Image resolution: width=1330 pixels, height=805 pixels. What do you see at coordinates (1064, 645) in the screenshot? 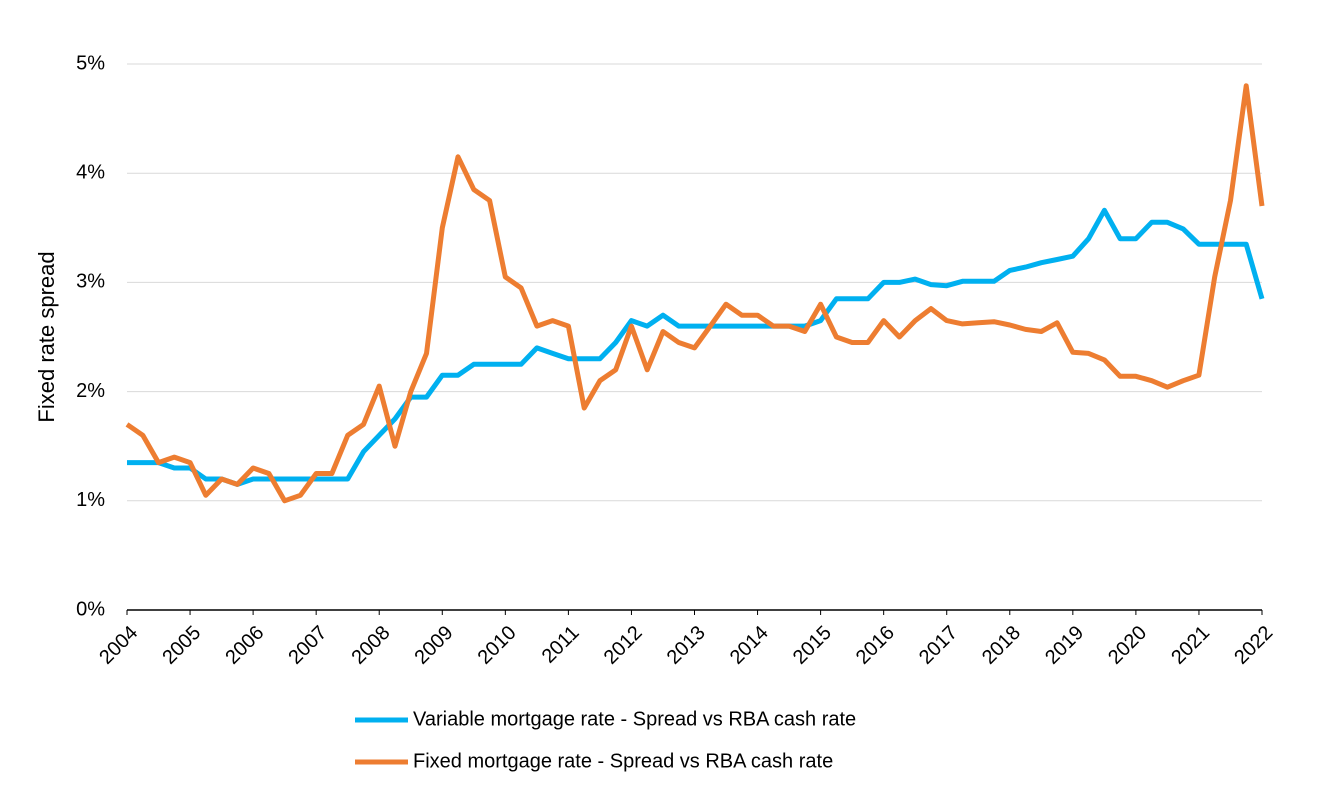
I see `x-tick-label: 2019` at bounding box center [1064, 645].